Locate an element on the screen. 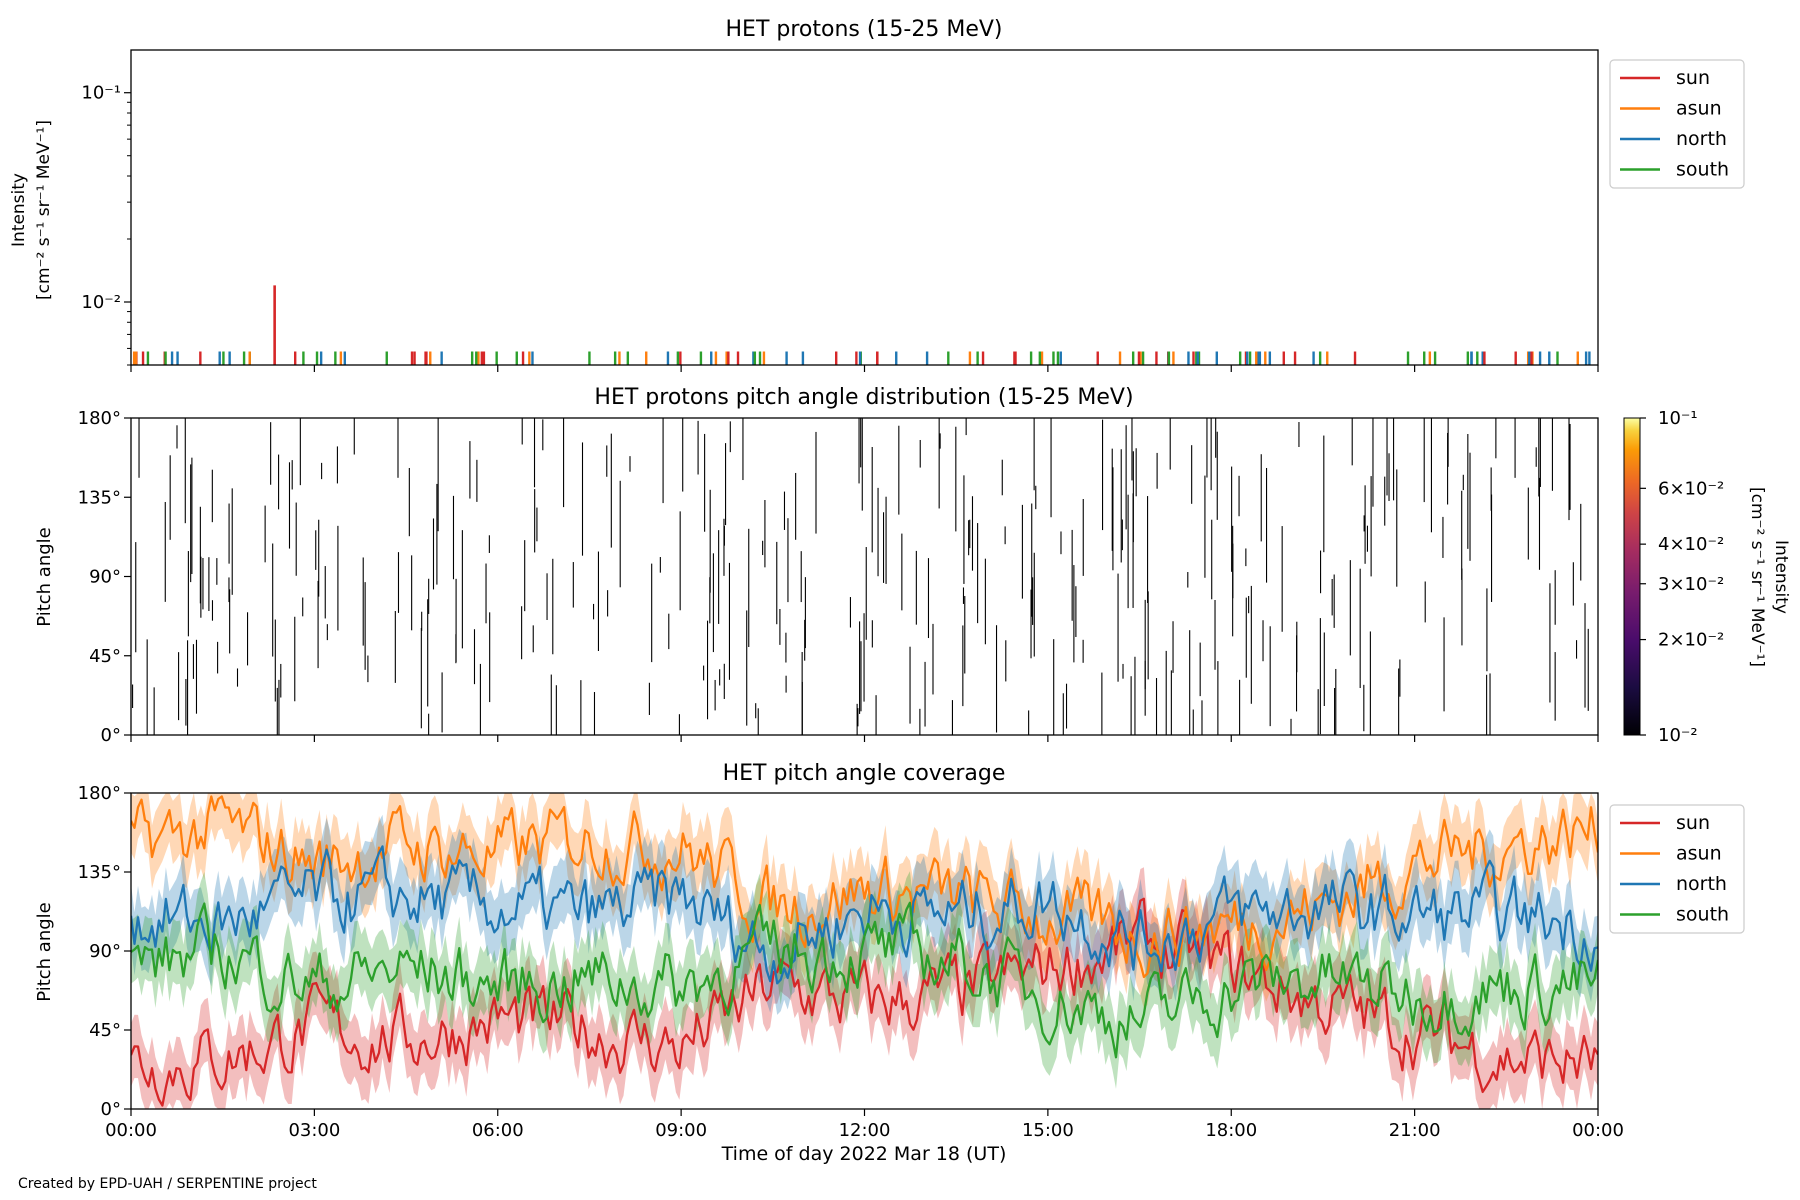  panel1-legend: sun asun north south is located at coordinates (1677, 124).